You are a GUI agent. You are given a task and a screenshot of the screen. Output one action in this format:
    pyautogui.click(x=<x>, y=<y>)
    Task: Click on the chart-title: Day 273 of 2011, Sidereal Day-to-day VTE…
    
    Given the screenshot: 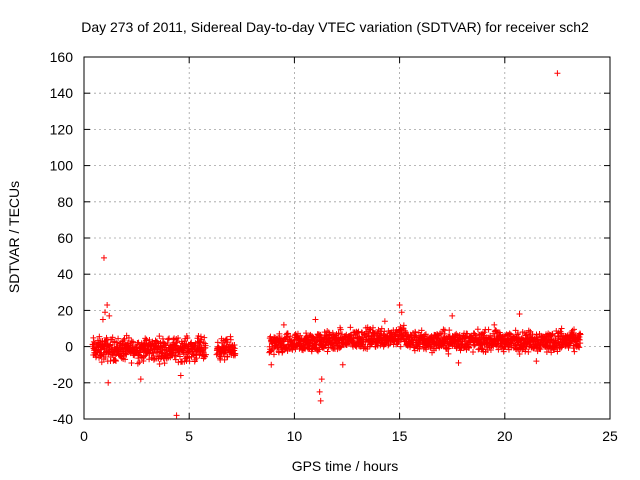 What is the action you would take?
    pyautogui.click(x=335, y=27)
    